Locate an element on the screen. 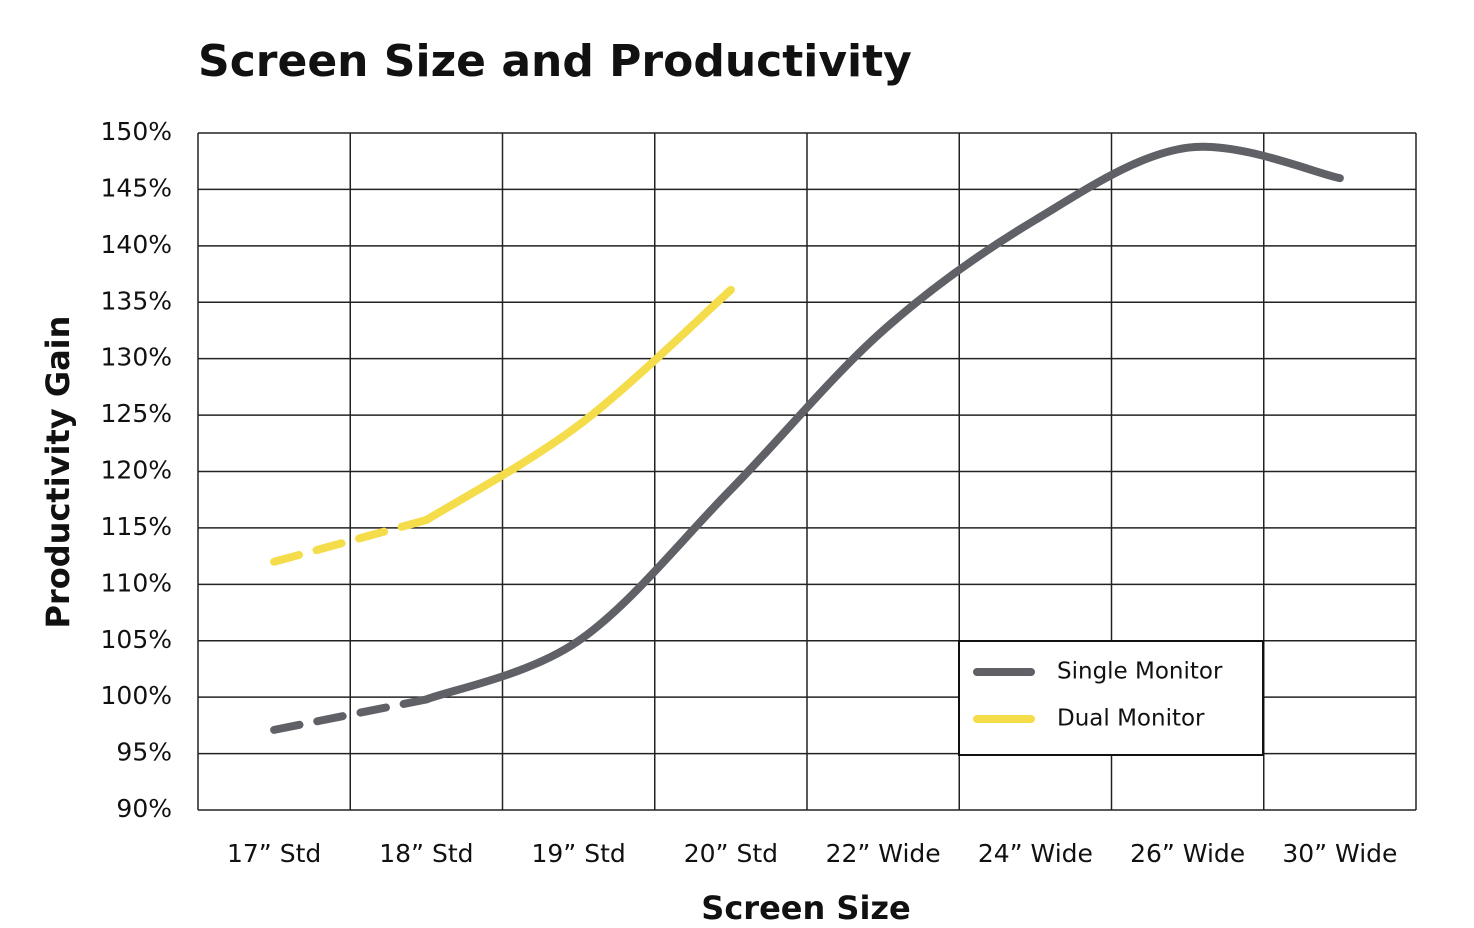 This screenshot has height=928, width=1474. y-tick-label: 135% is located at coordinates (136, 300).